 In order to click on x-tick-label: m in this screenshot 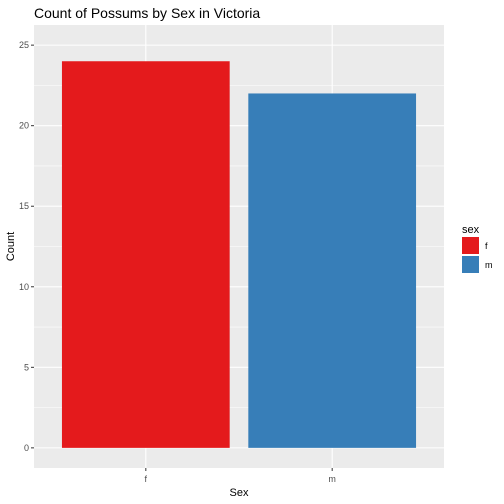, I will do `click(332, 479)`.